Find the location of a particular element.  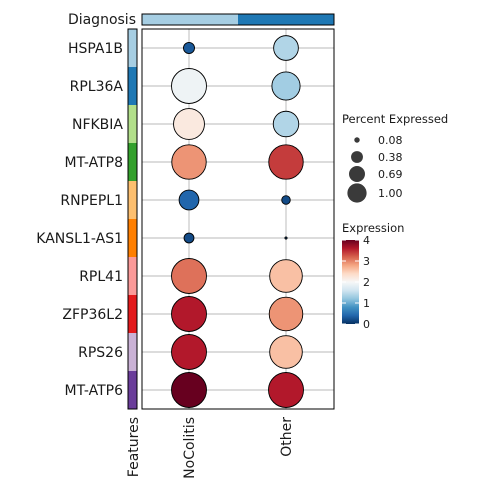

dot-rpl41-other is located at coordinates (286, 276).